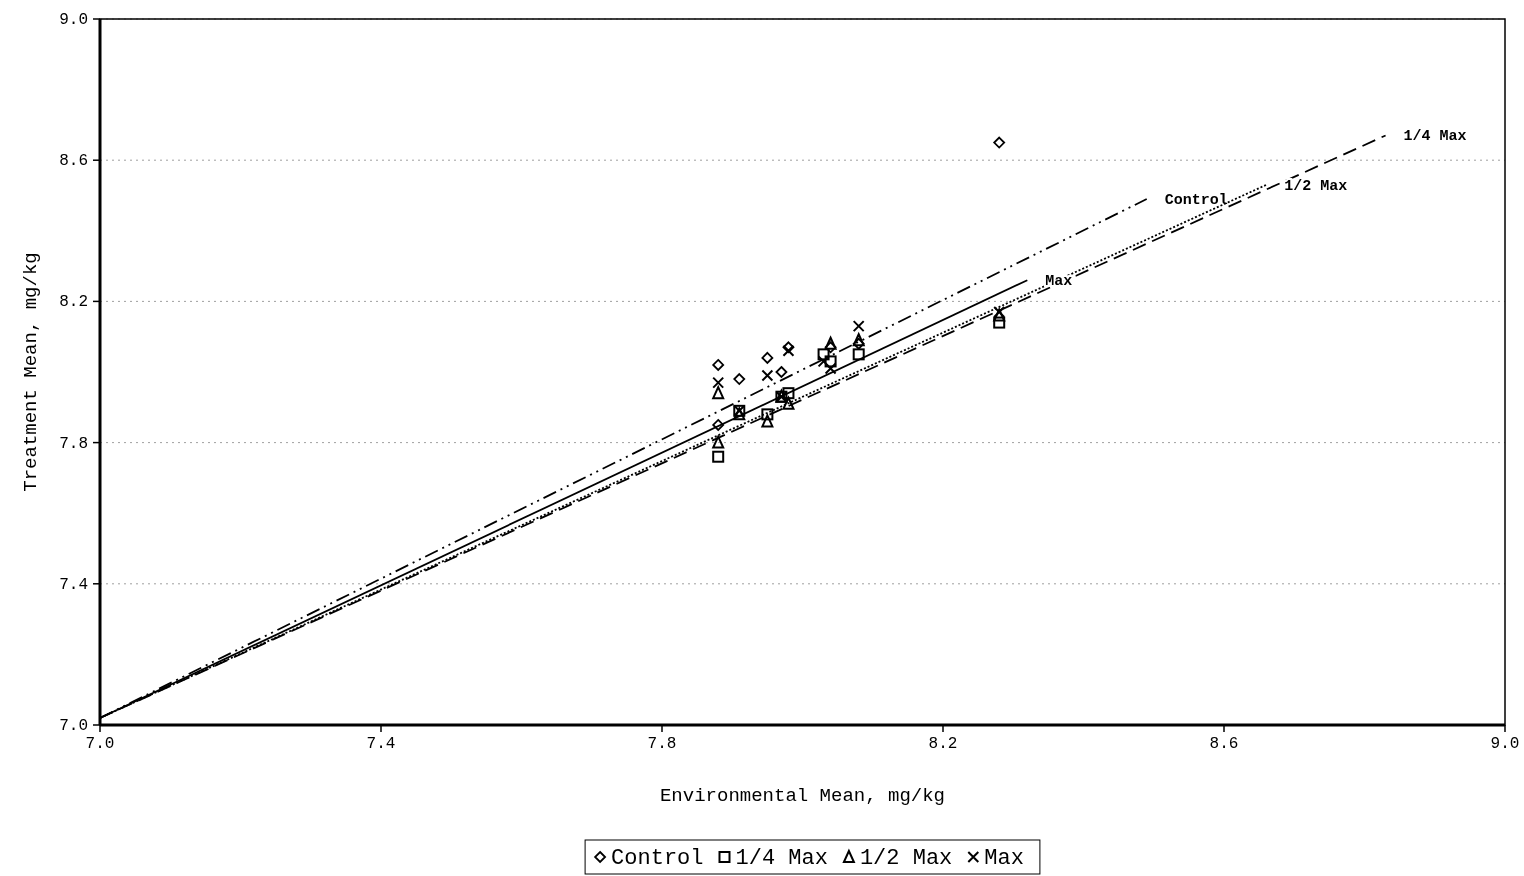 This screenshot has height=876, width=1524. Describe the element at coordinates (1224, 744) in the screenshot. I see `x-tick-label: 8.6` at that location.